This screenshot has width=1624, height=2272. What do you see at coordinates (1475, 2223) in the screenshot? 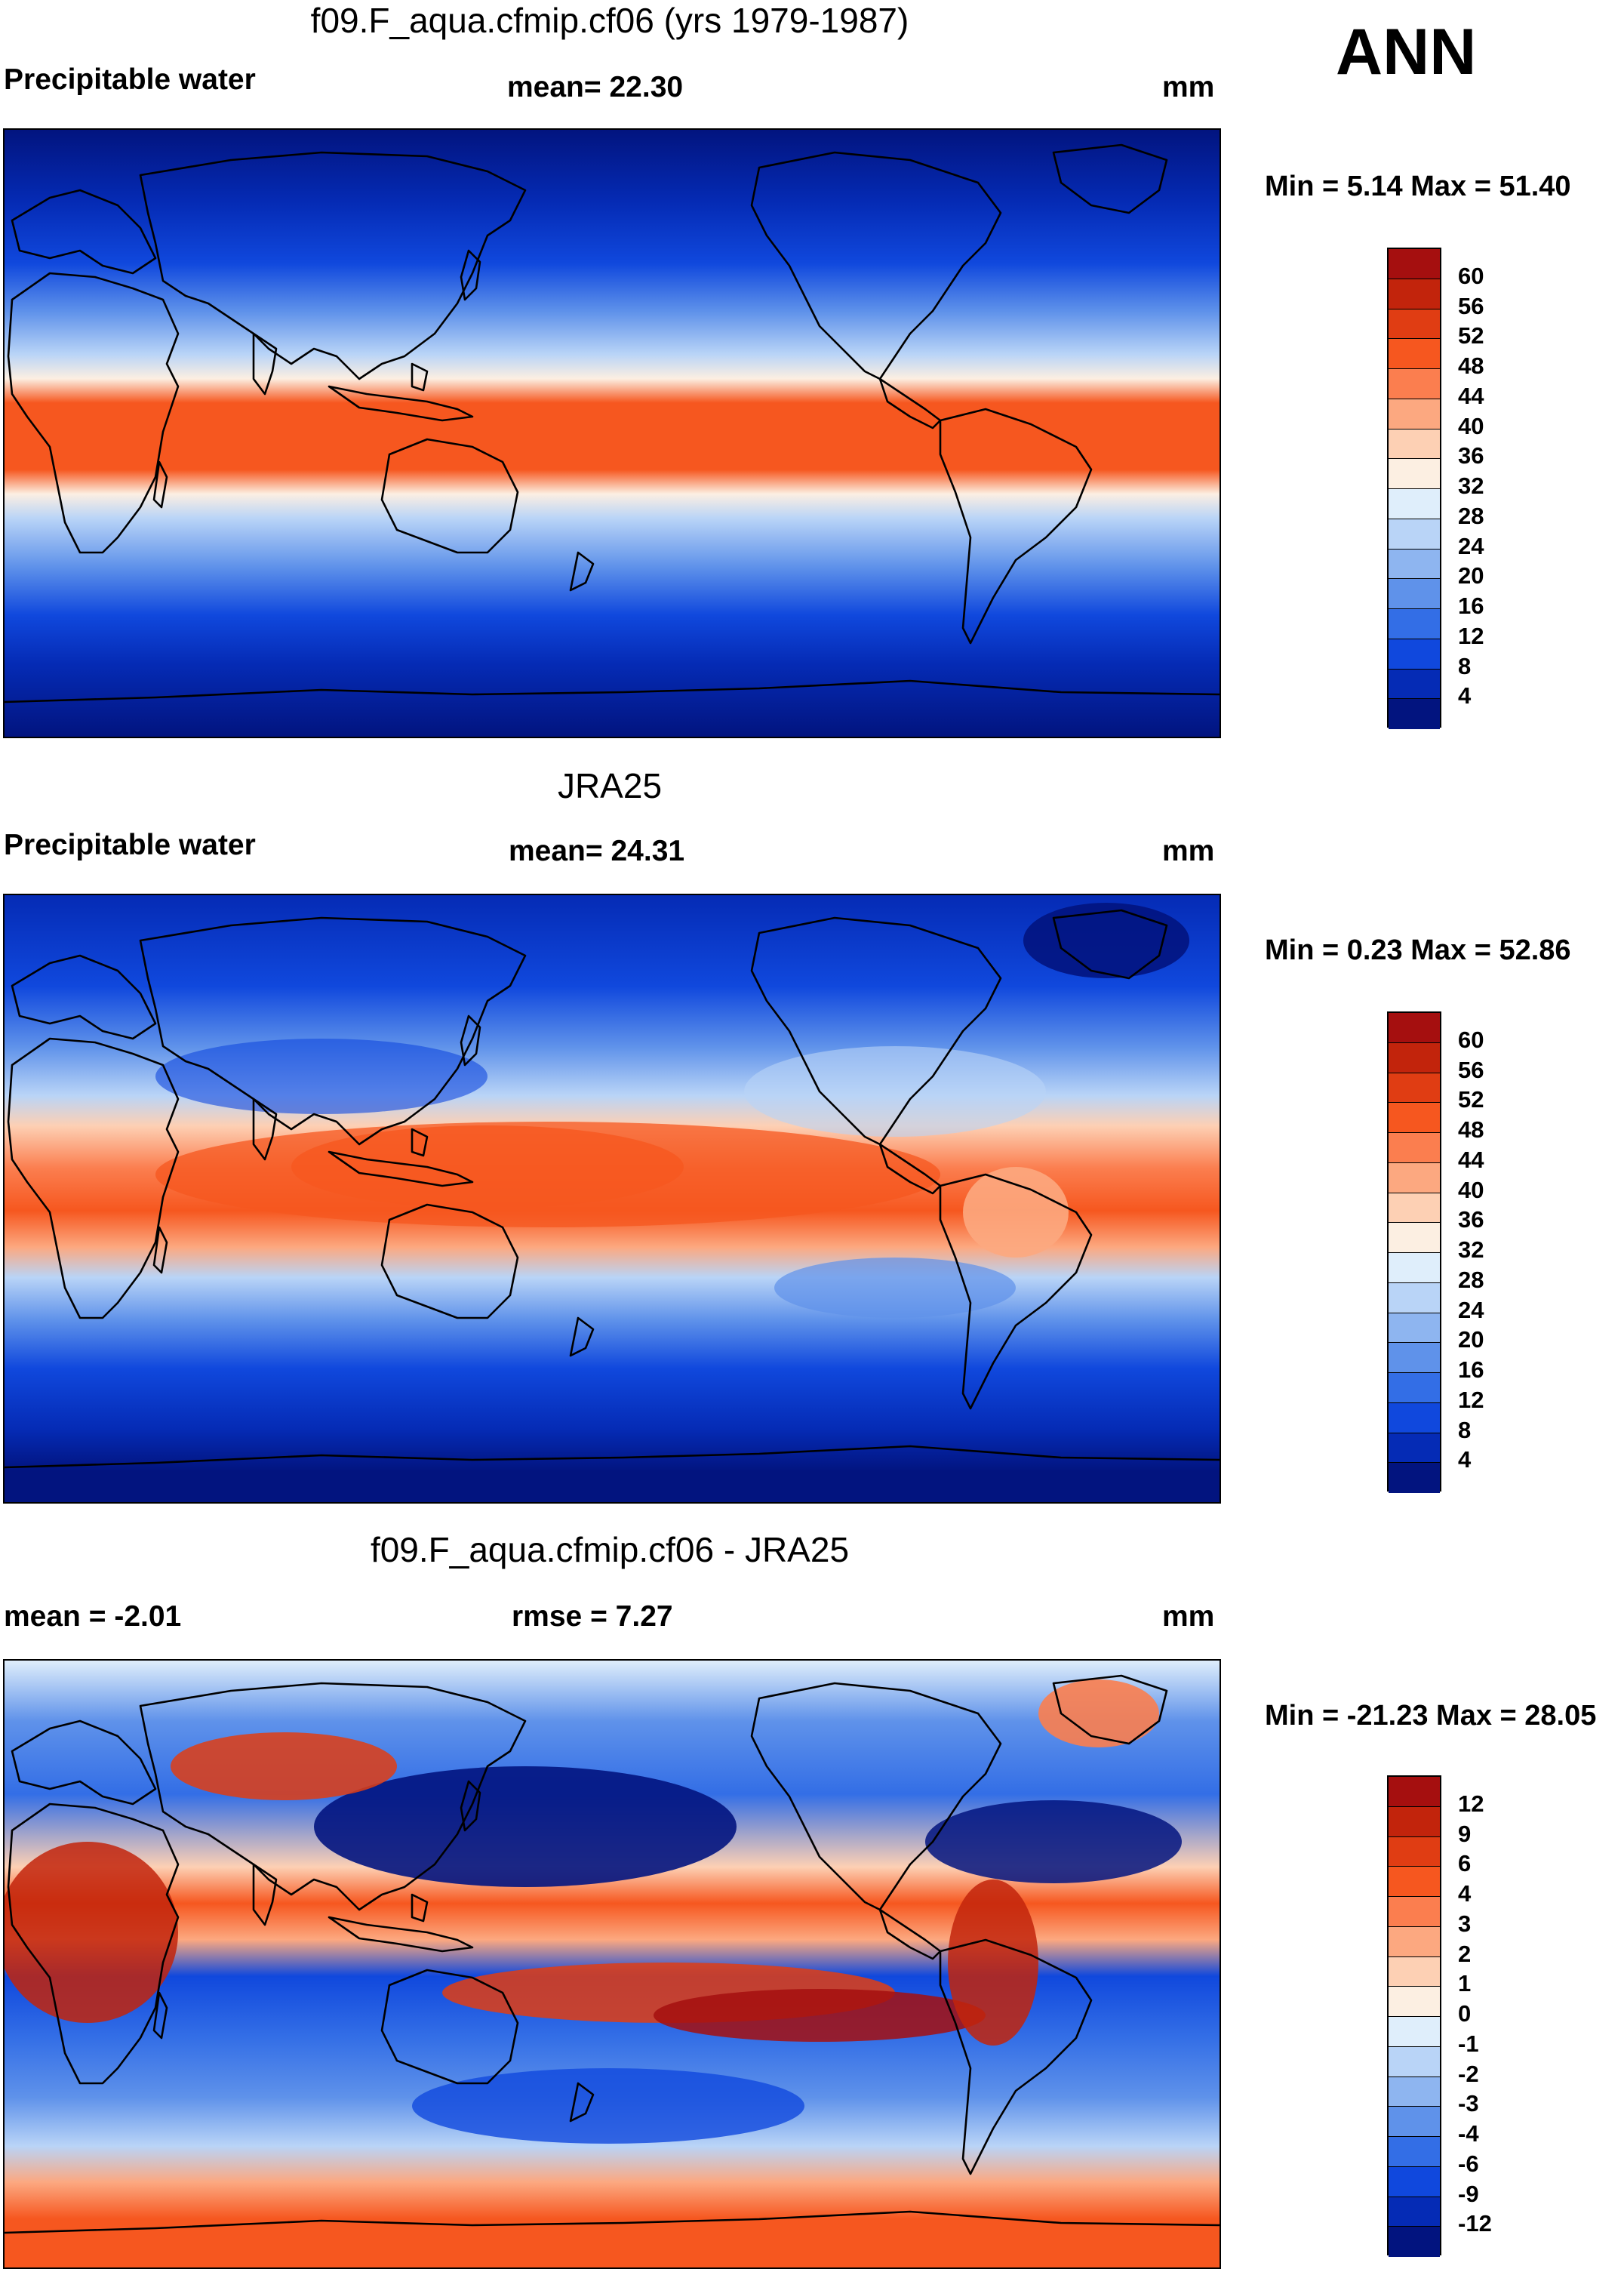
I see `colorbar-tick-label: -12` at bounding box center [1475, 2223].